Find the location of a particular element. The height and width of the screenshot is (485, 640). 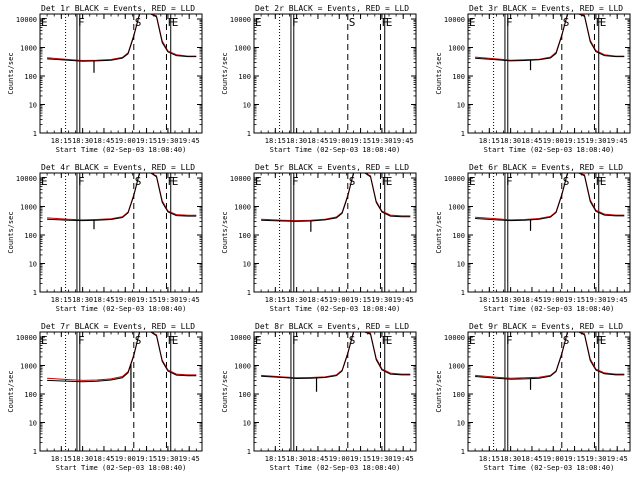

panel-title: Det 2r BLACK = Events, RED = LLD is located at coordinates (332, 8).